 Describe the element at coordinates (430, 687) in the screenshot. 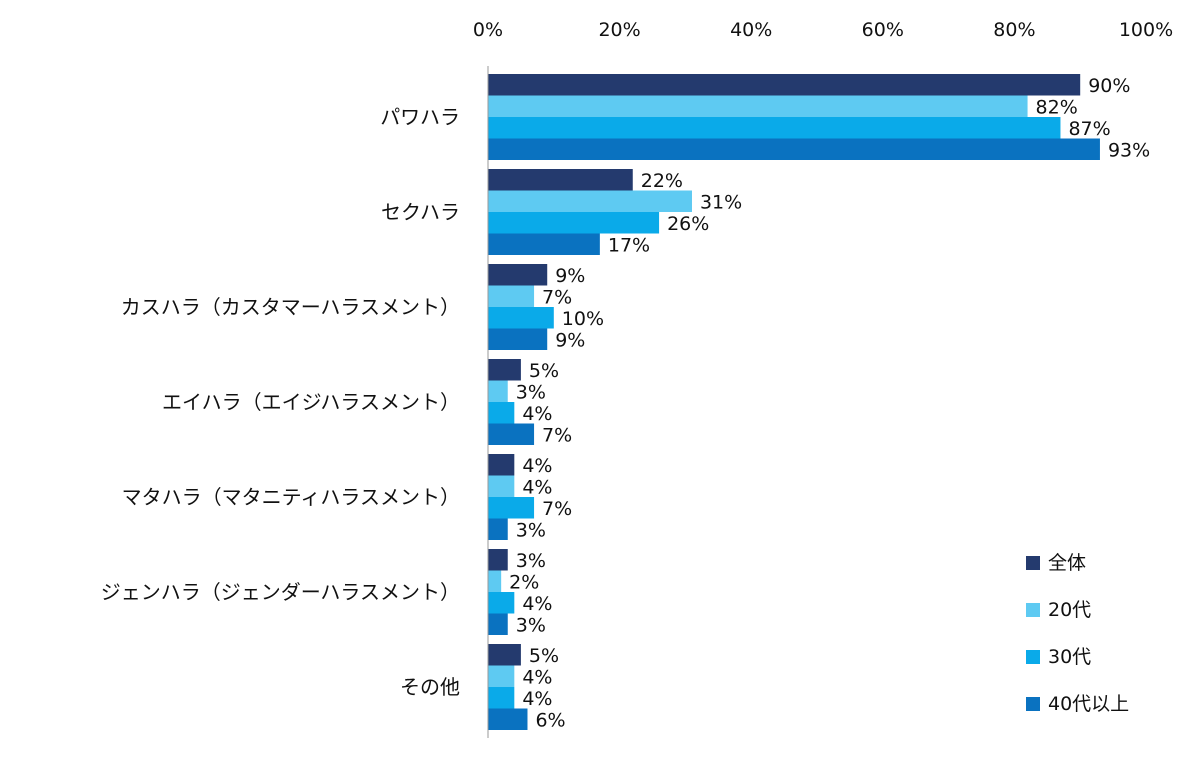

I see `category-label: その他` at that location.